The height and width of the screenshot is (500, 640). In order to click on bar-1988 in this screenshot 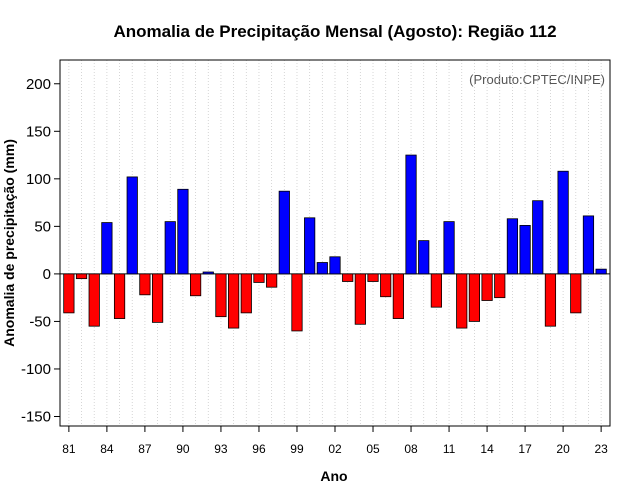, I will do `click(157, 298)`.